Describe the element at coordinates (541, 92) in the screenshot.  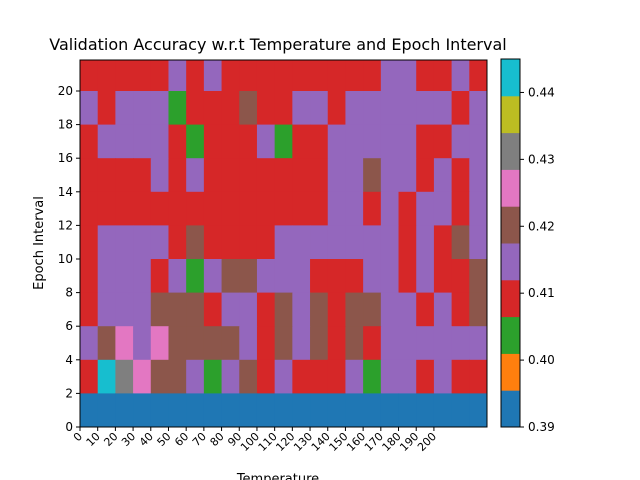
I see `colorbar-tick-label: 0.44` at that location.